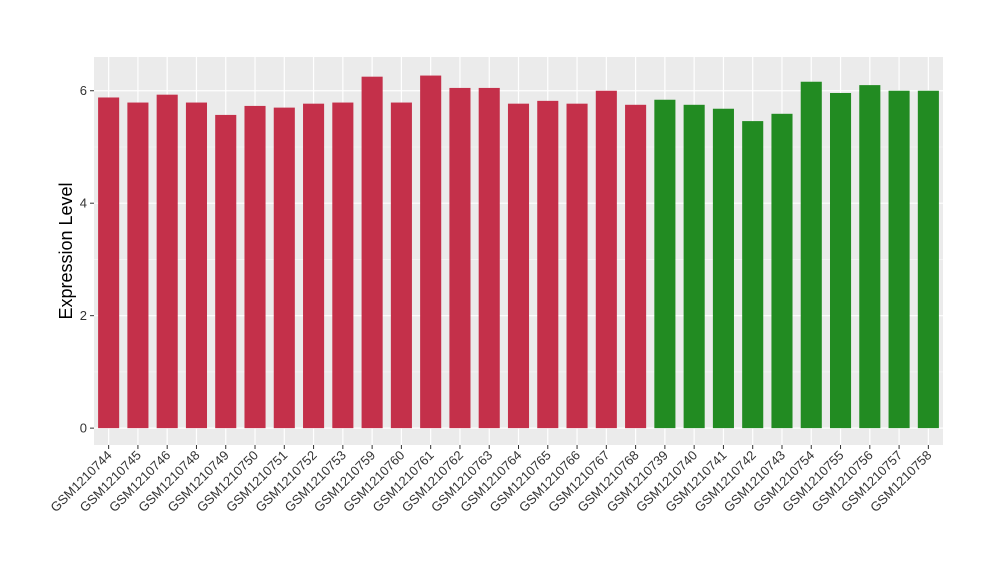 This screenshot has width=1000, height=580. I want to click on bar-GSM1210762, so click(460, 258).